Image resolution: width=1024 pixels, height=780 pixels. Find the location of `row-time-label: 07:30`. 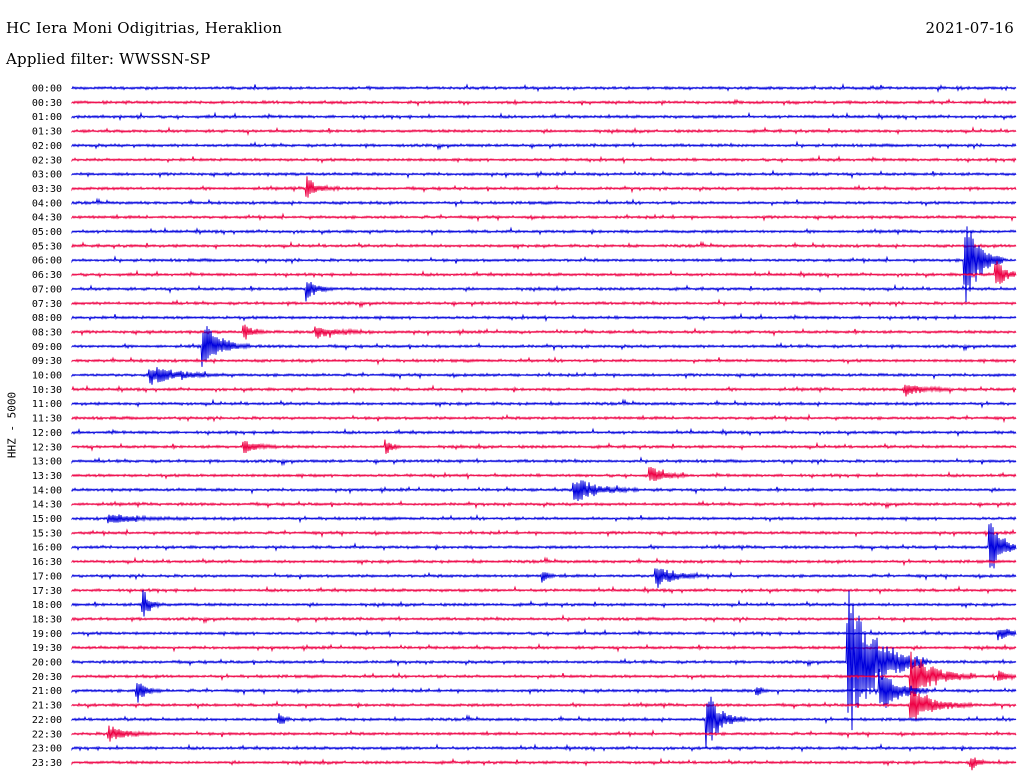

row-time-label: 07:30 is located at coordinates (47, 304).